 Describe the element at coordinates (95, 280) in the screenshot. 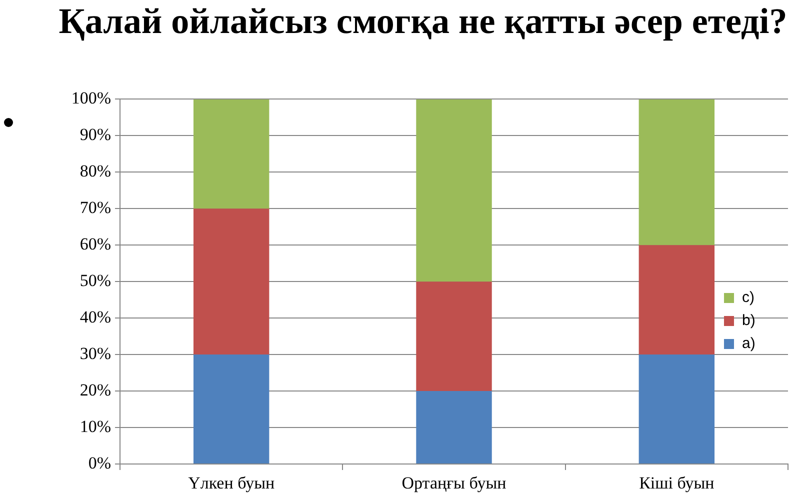

I see `y-tick-label: 50%` at that location.